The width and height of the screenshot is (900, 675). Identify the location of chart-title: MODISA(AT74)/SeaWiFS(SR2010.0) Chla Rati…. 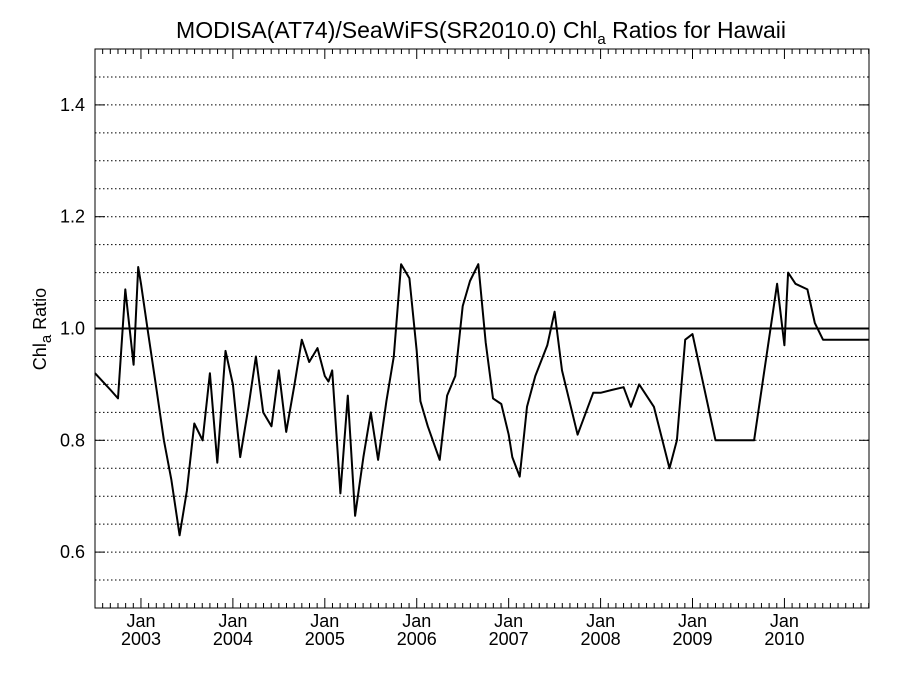
(481, 32).